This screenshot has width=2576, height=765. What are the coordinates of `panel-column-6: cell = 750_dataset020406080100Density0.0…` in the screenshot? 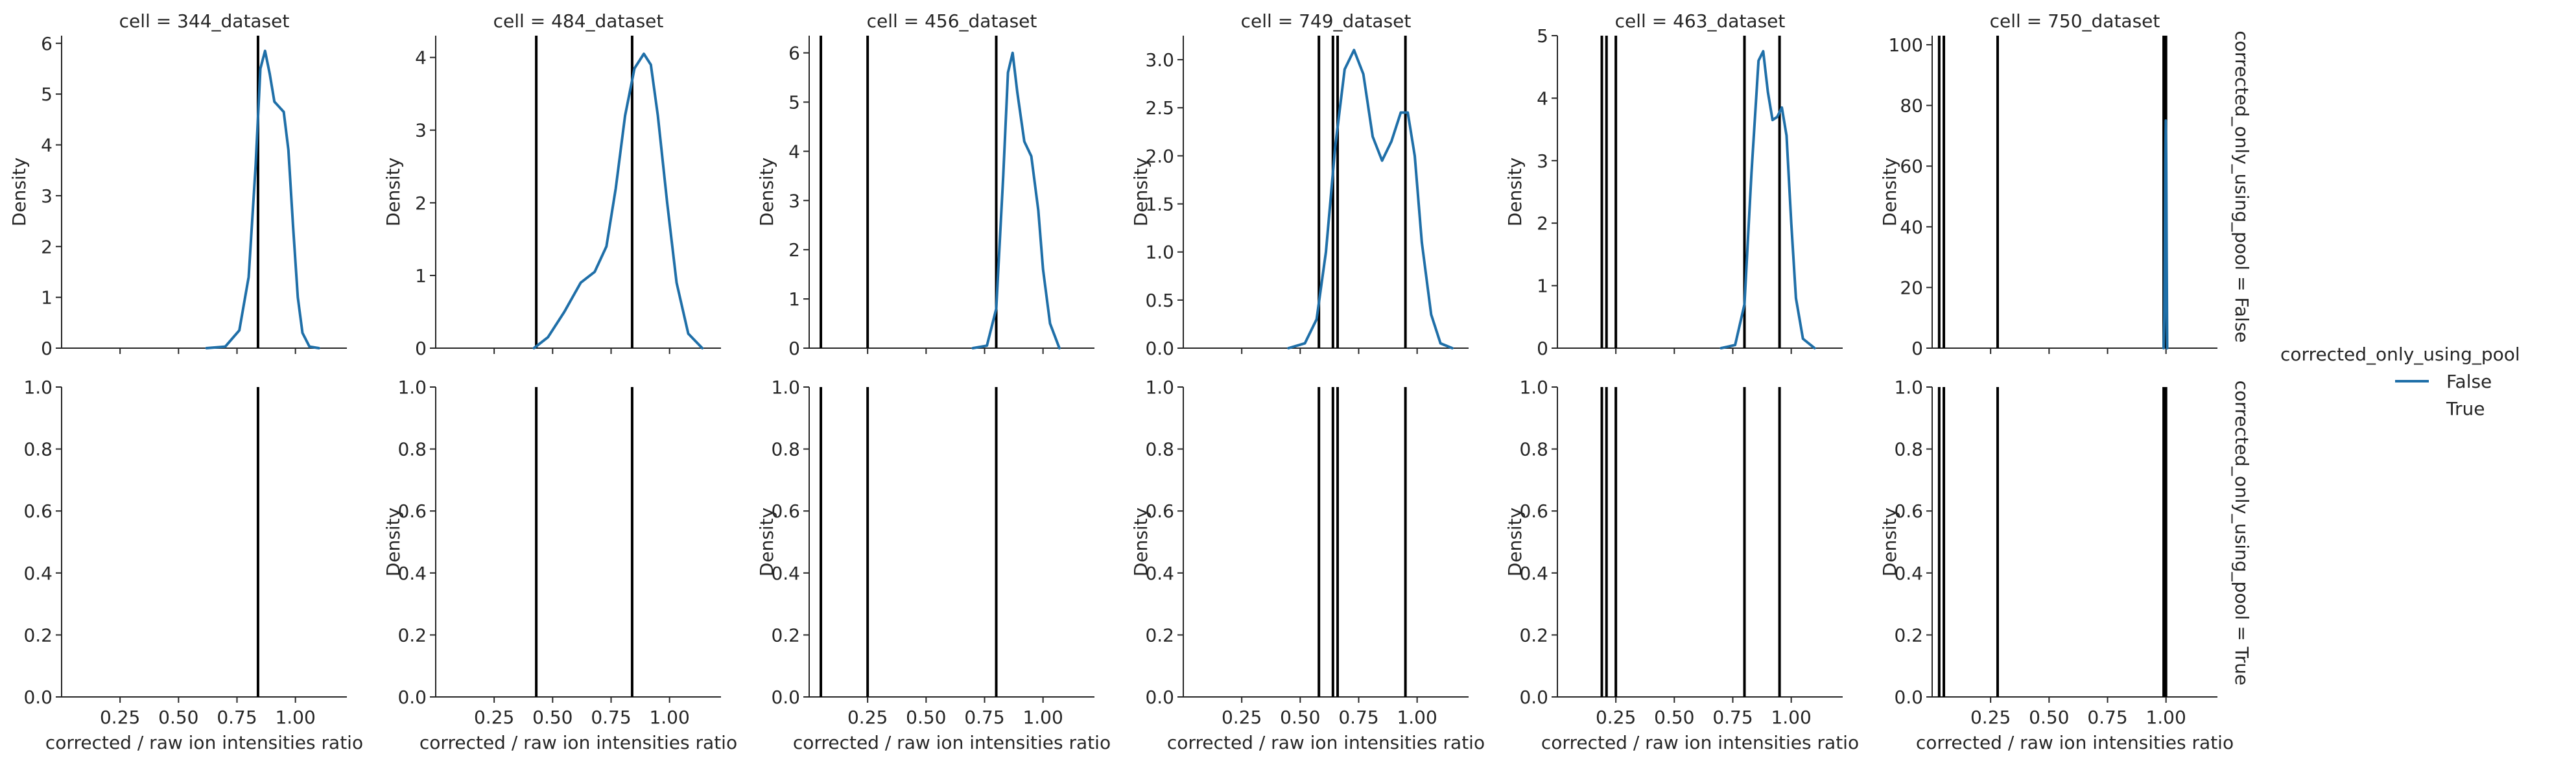 It's located at (2056, 382).